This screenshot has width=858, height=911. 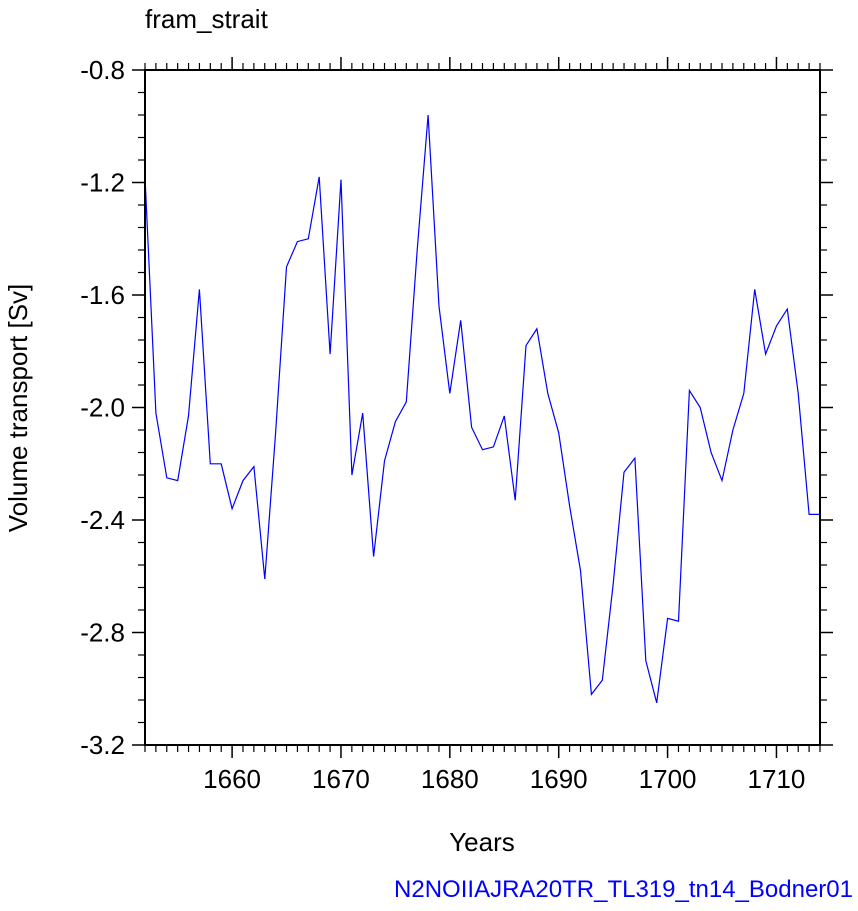 I want to click on y-tick-label: -1.2, so click(x=102, y=183).